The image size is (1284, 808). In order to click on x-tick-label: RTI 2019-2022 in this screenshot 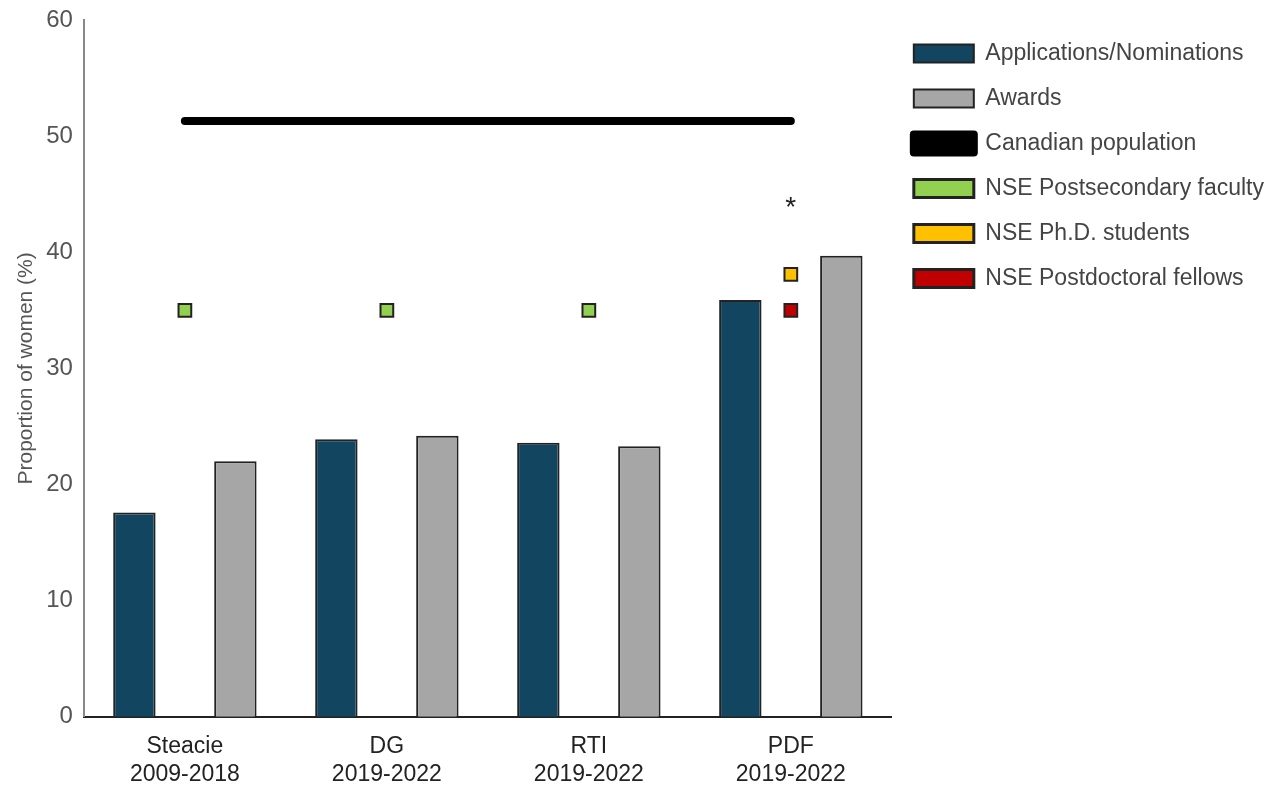, I will do `click(588, 758)`.